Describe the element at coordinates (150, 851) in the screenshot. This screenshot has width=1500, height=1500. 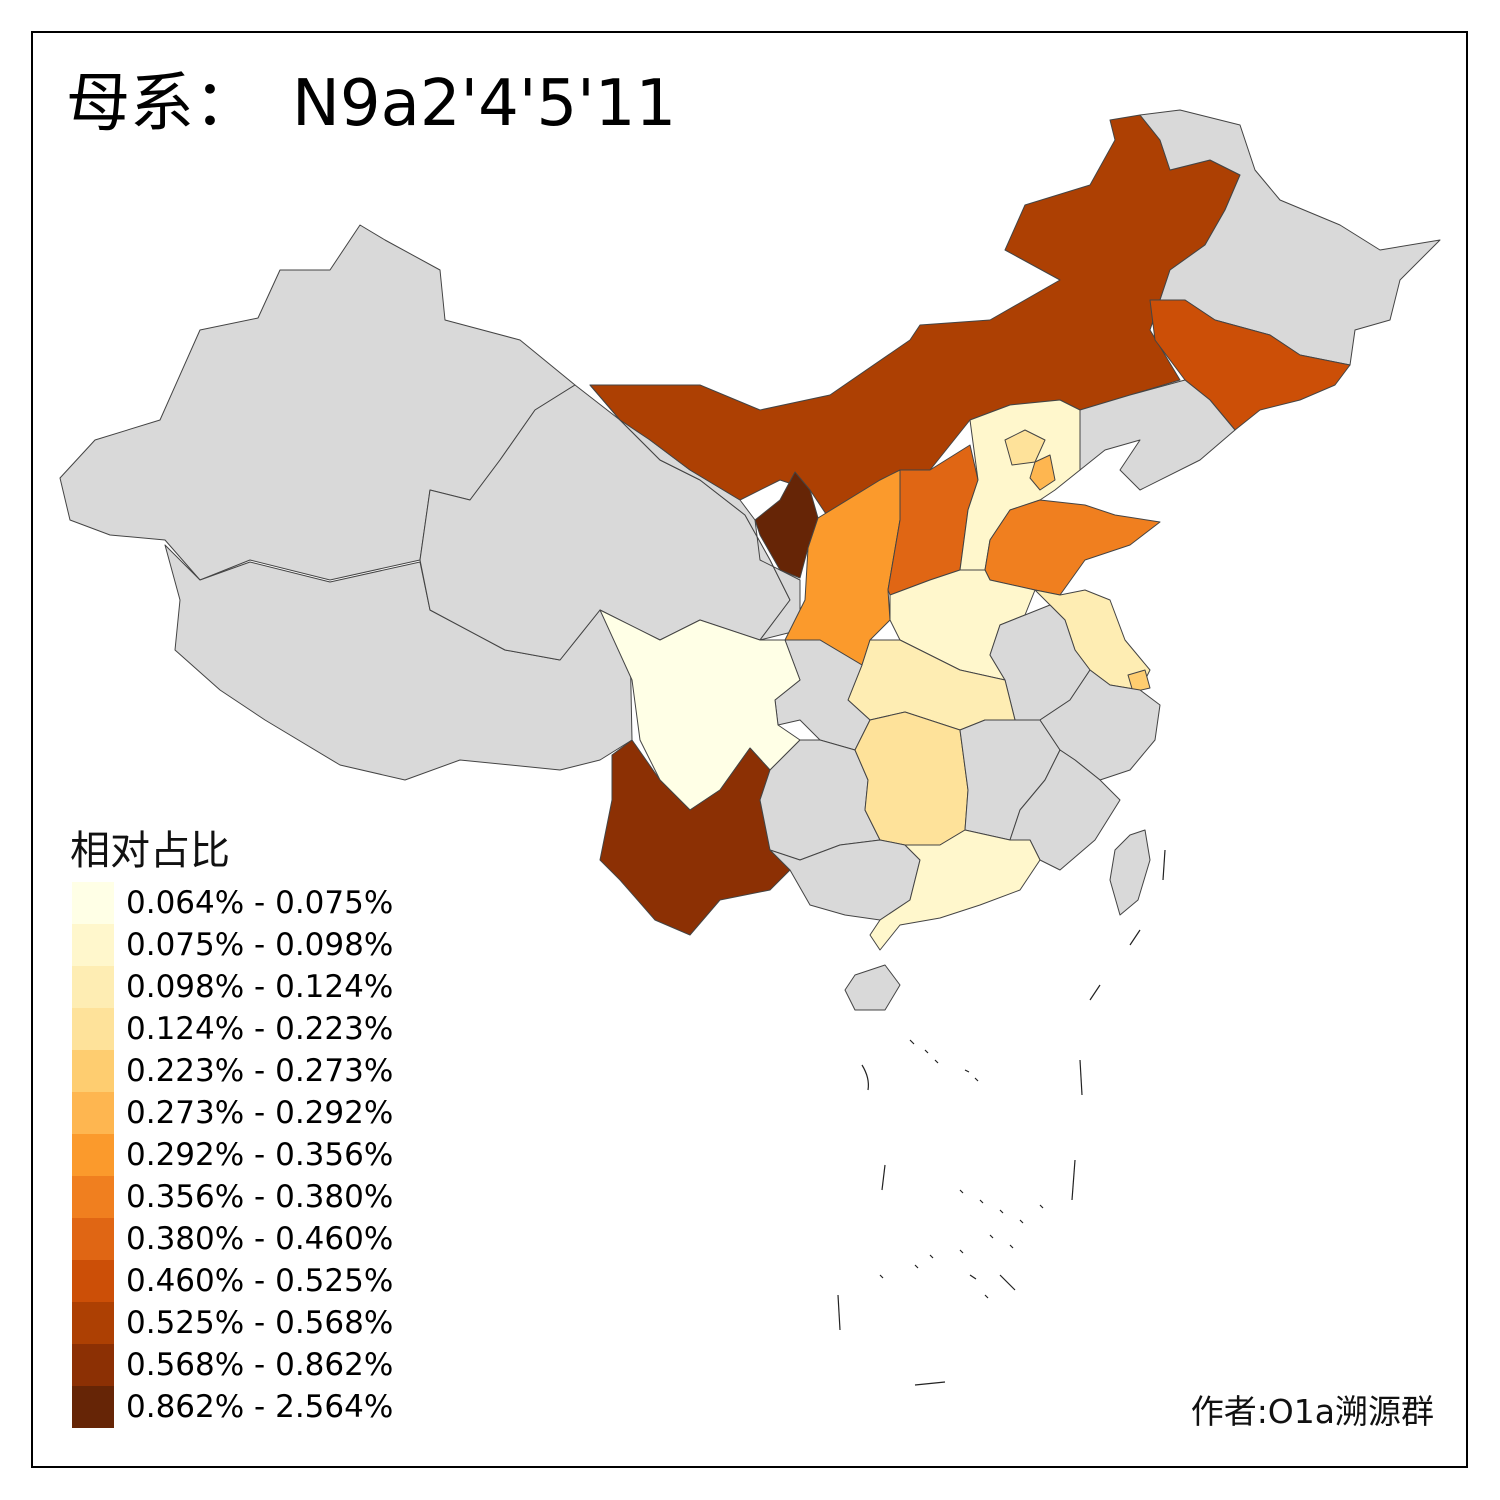
I see `legend-title: 相对占比` at that location.